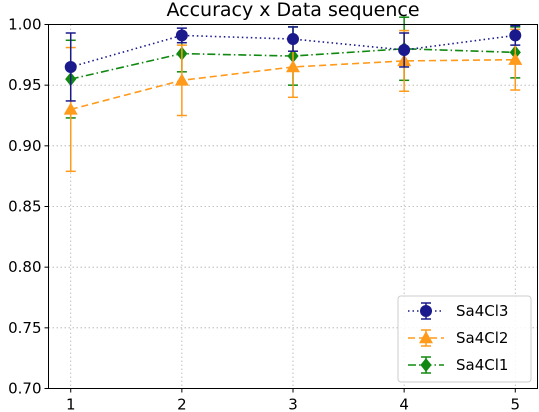 The image size is (539, 412). I want to click on legend-item-sa4cl1: Sa4Cl1, so click(458, 365).